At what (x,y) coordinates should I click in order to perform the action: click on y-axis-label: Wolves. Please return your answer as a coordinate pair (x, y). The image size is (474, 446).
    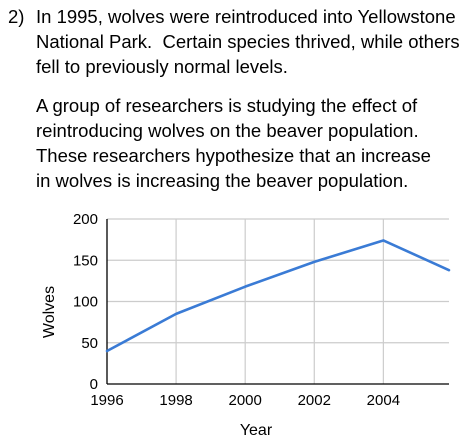
    Looking at the image, I should click on (49, 312).